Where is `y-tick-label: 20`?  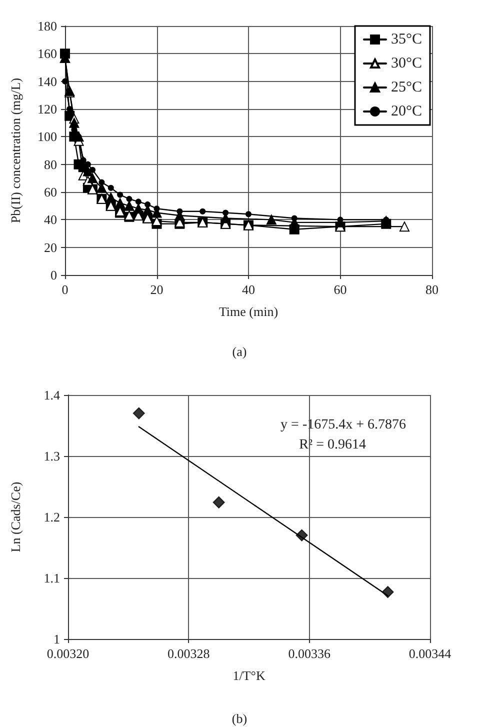
y-tick-label: 20 is located at coordinates (50, 247).